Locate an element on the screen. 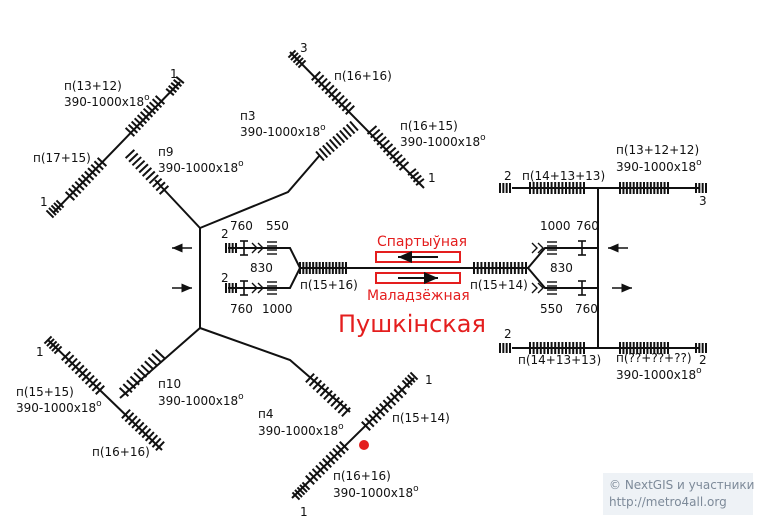  exit-nw-a1-param: 390-1000x18o is located at coordinates (107, 101).